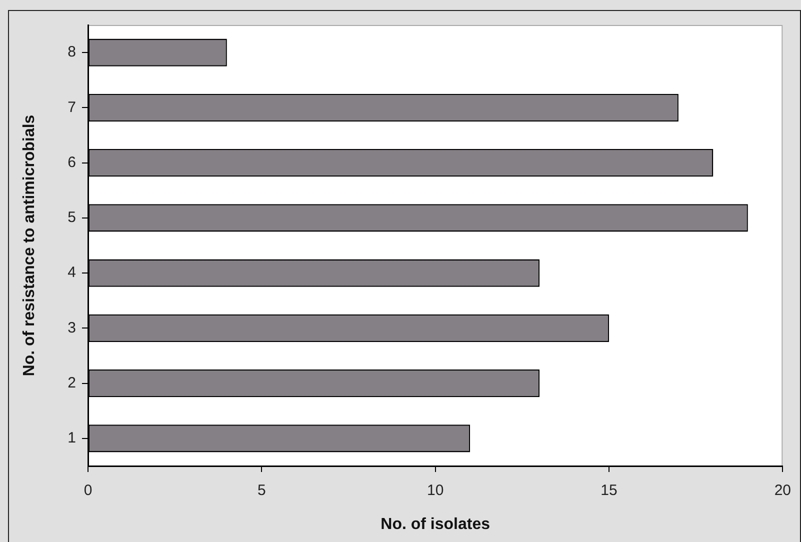 This screenshot has width=801, height=542. Describe the element at coordinates (88, 491) in the screenshot. I see `x-tick-label: 0` at that location.